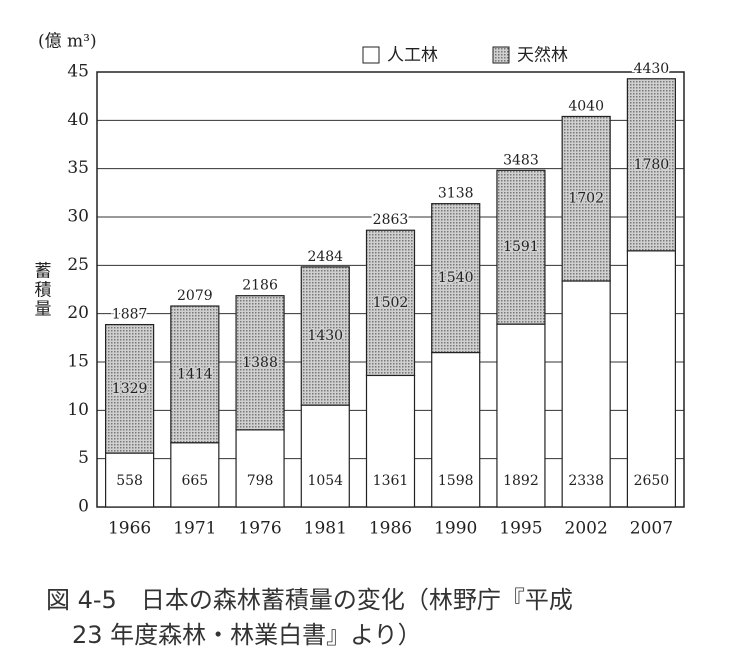 This screenshot has width=737, height=668. What do you see at coordinates (586, 106) in the screenshot?
I see `total-label: 4040` at bounding box center [586, 106].